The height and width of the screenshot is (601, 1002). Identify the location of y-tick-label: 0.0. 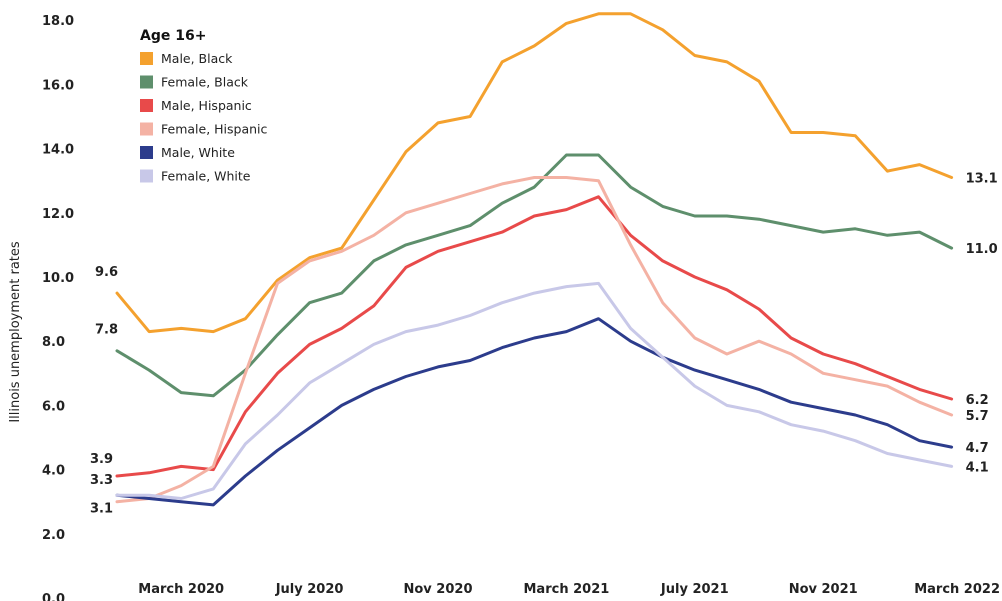
(53, 596).